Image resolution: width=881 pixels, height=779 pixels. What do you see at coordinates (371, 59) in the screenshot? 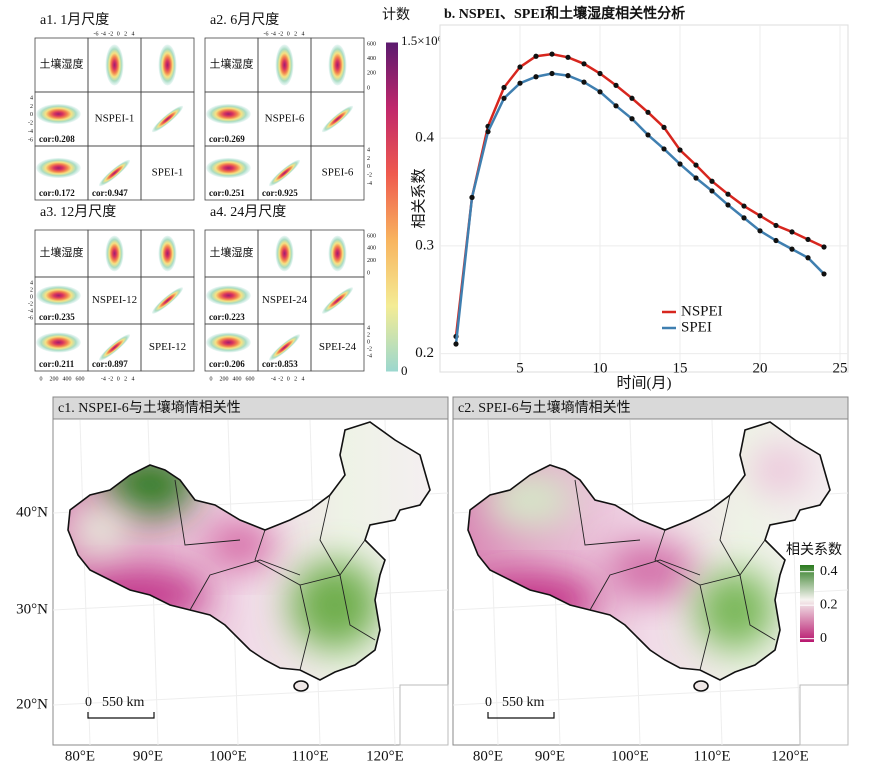
I see `right-tick-label: 400` at bounding box center [371, 59].